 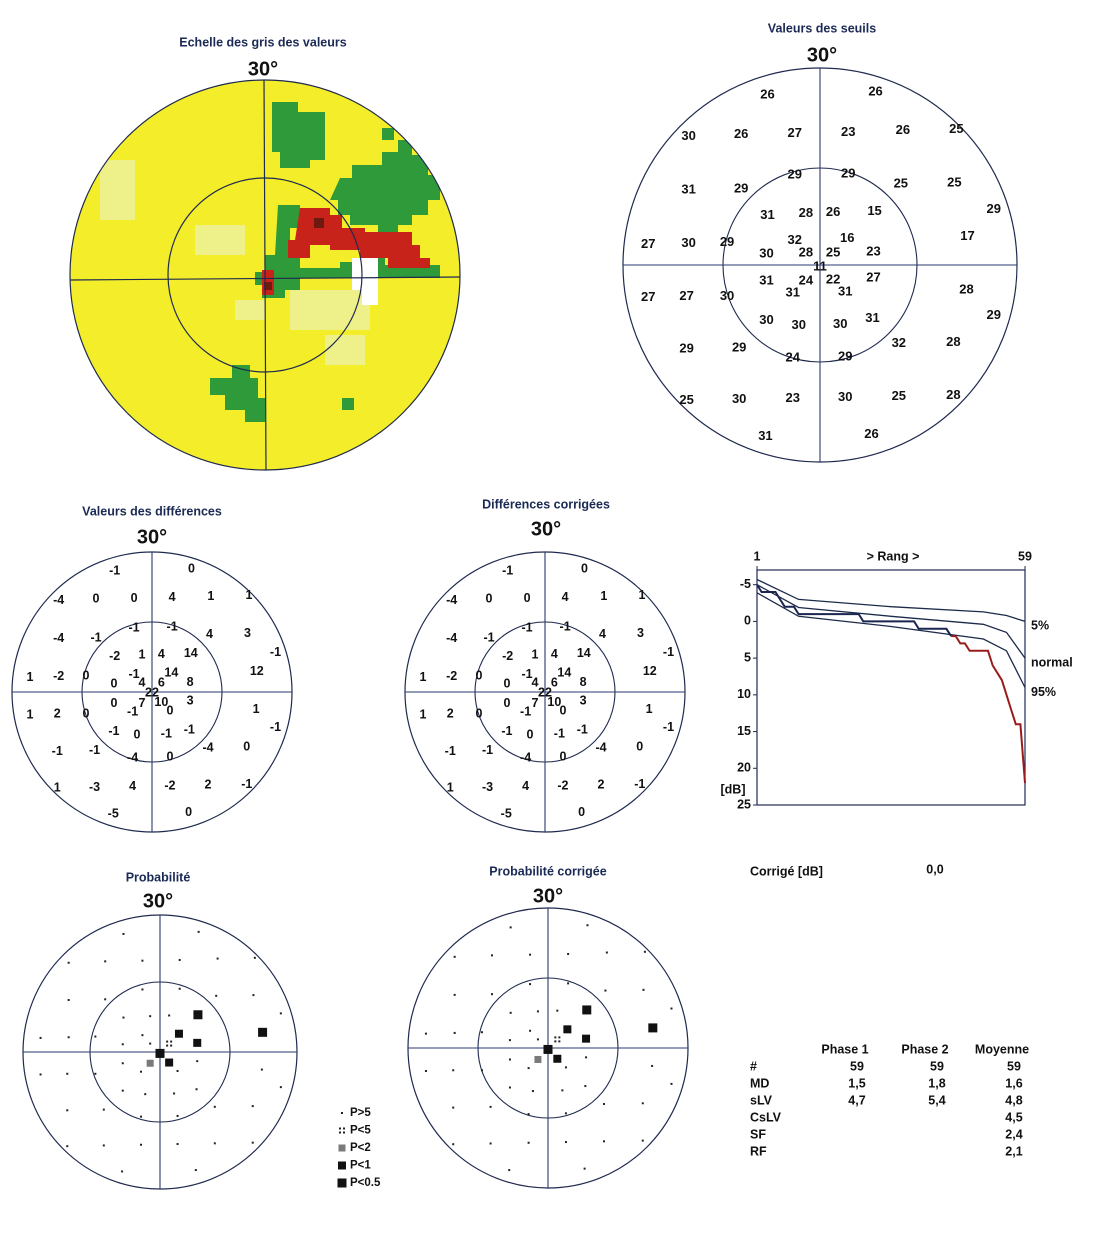 What do you see at coordinates (263, 69) in the screenshot?
I see `gray-scale-label: 30°` at bounding box center [263, 69].